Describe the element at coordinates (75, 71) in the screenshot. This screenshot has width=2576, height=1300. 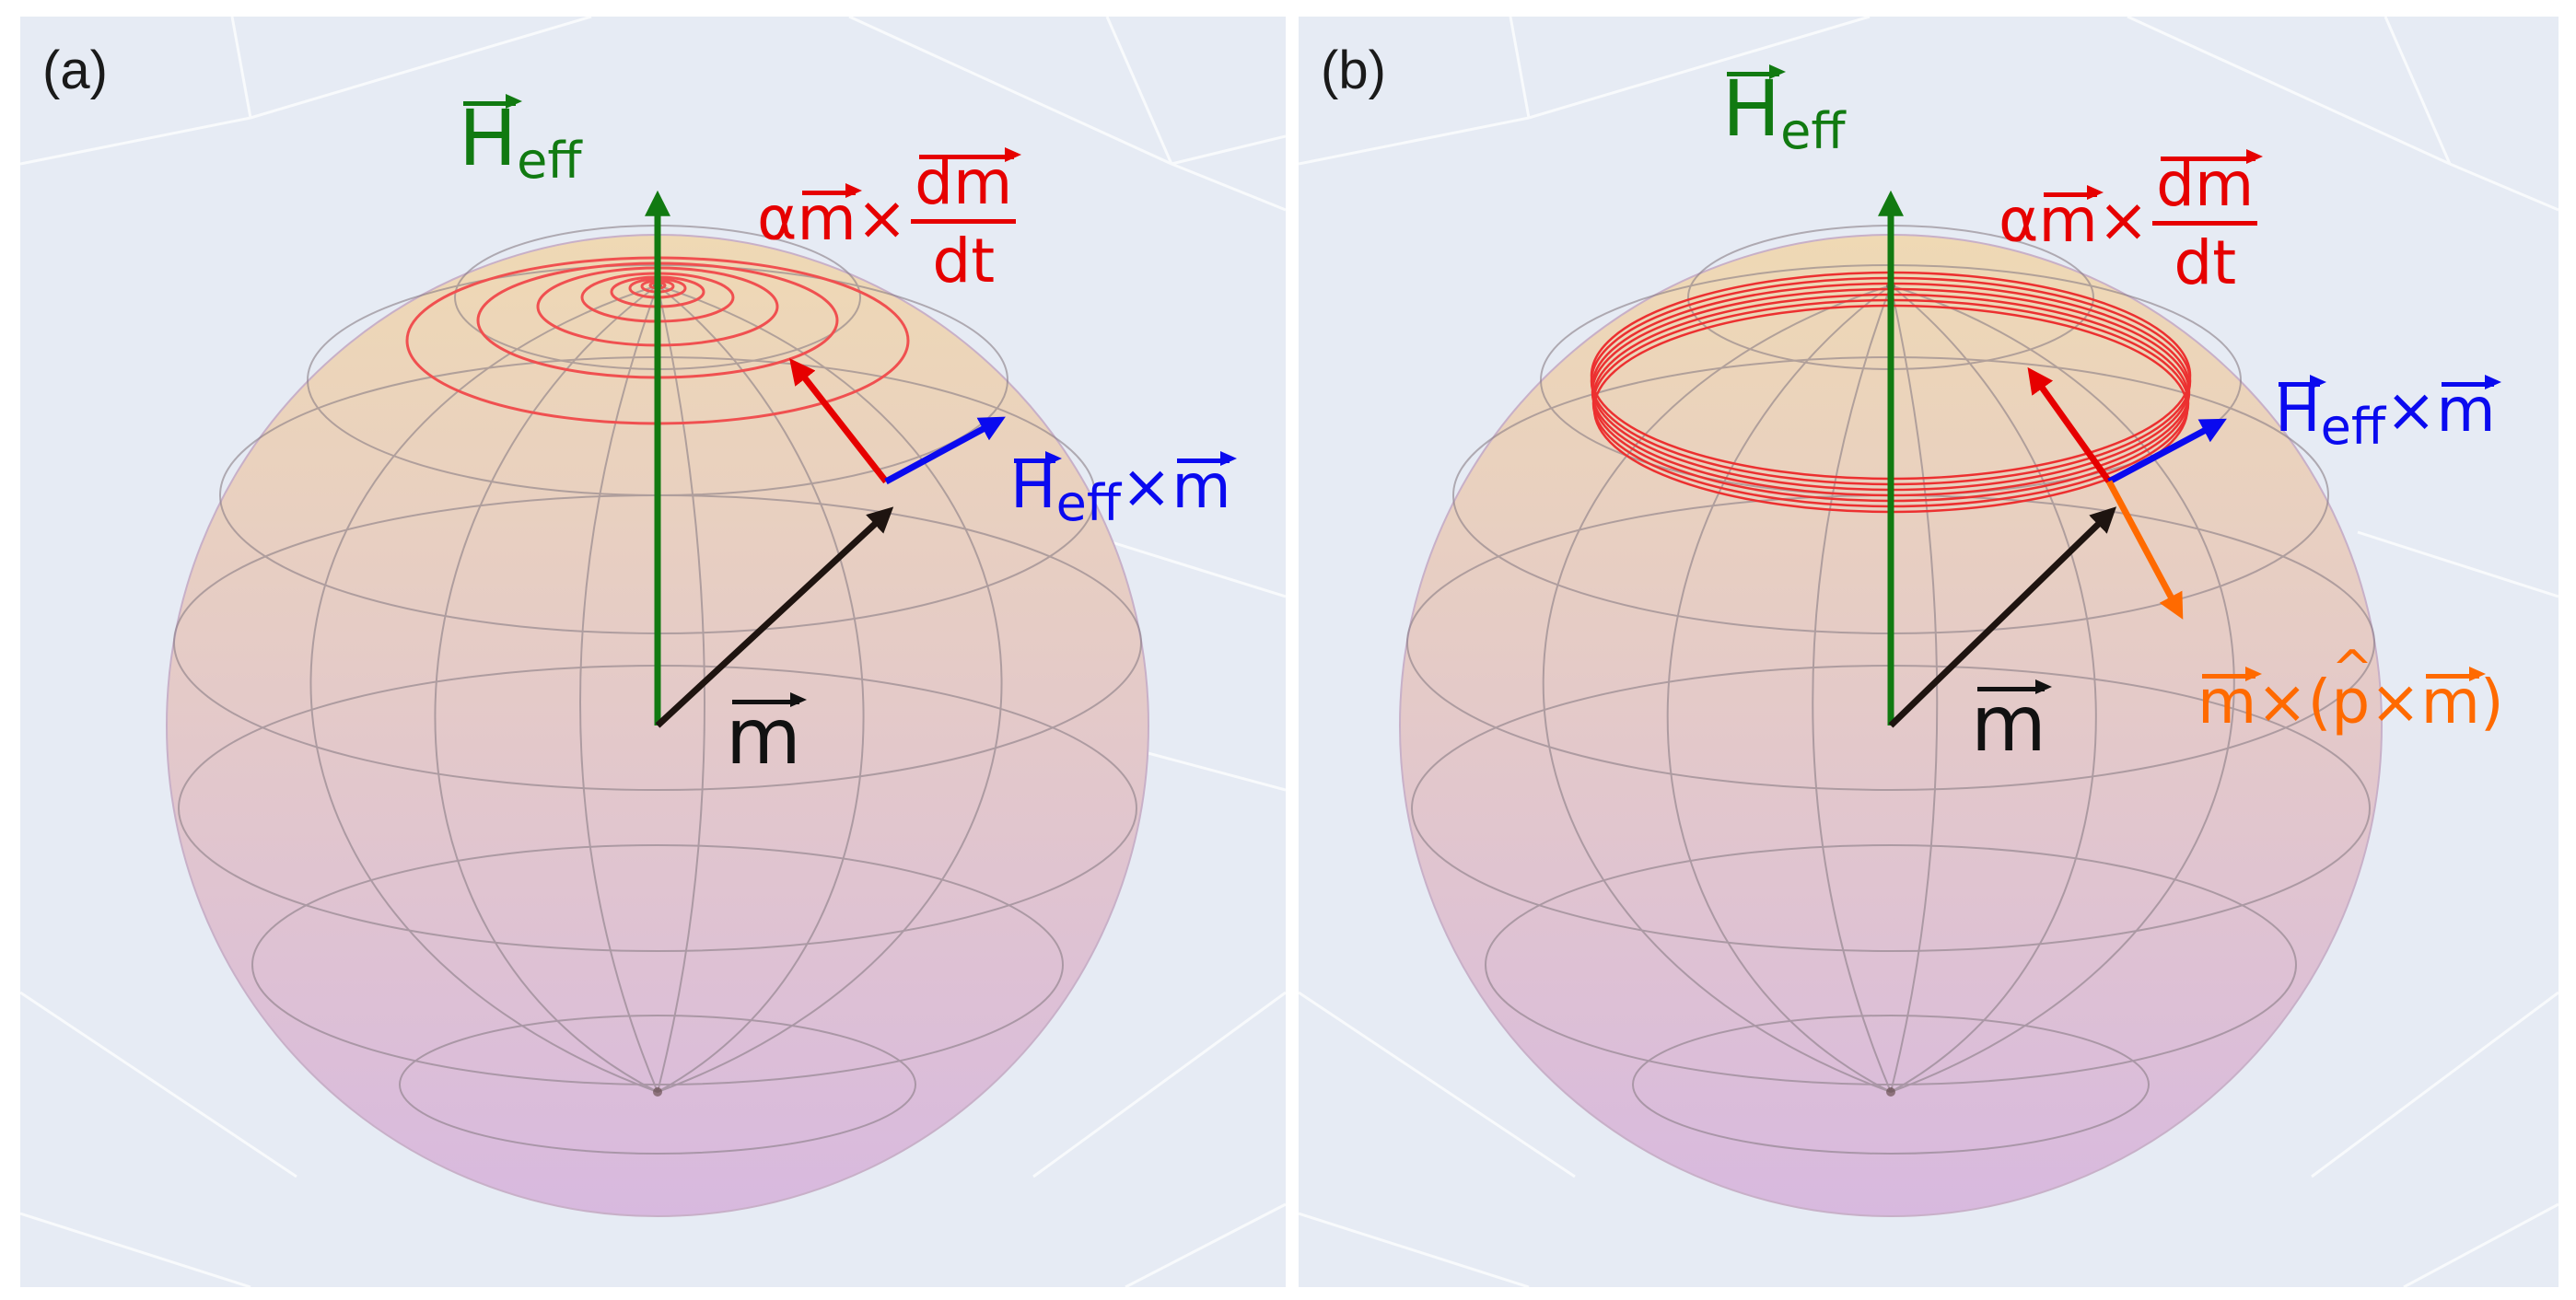
I see `panel-label: (a)` at that location.